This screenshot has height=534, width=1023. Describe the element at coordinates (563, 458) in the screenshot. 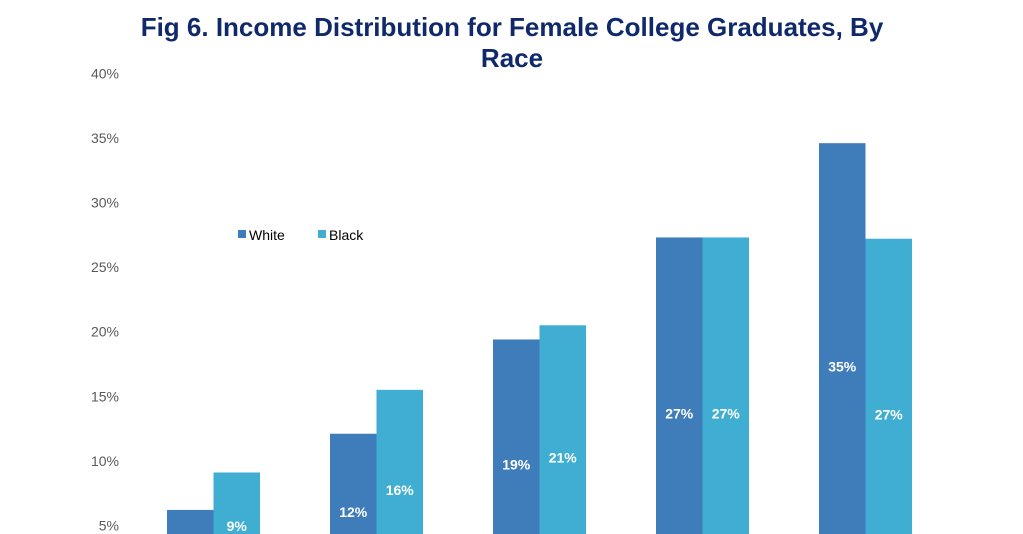

I see `data-label: 21%` at that location.